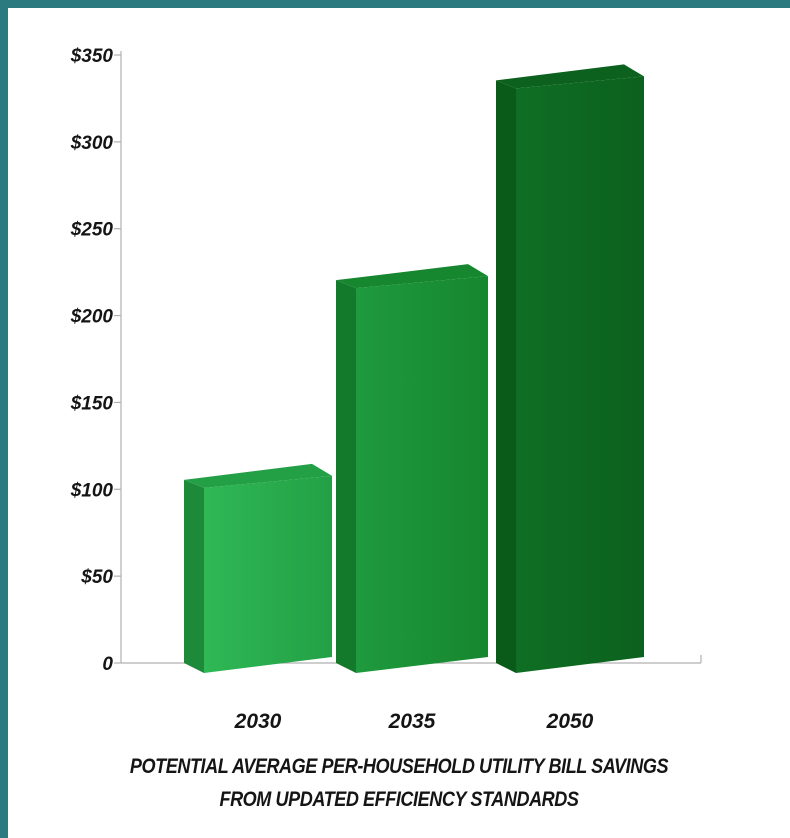 The width and height of the screenshot is (790, 838). Describe the element at coordinates (92, 490) in the screenshot. I see `y-tick-label: $100` at that location.